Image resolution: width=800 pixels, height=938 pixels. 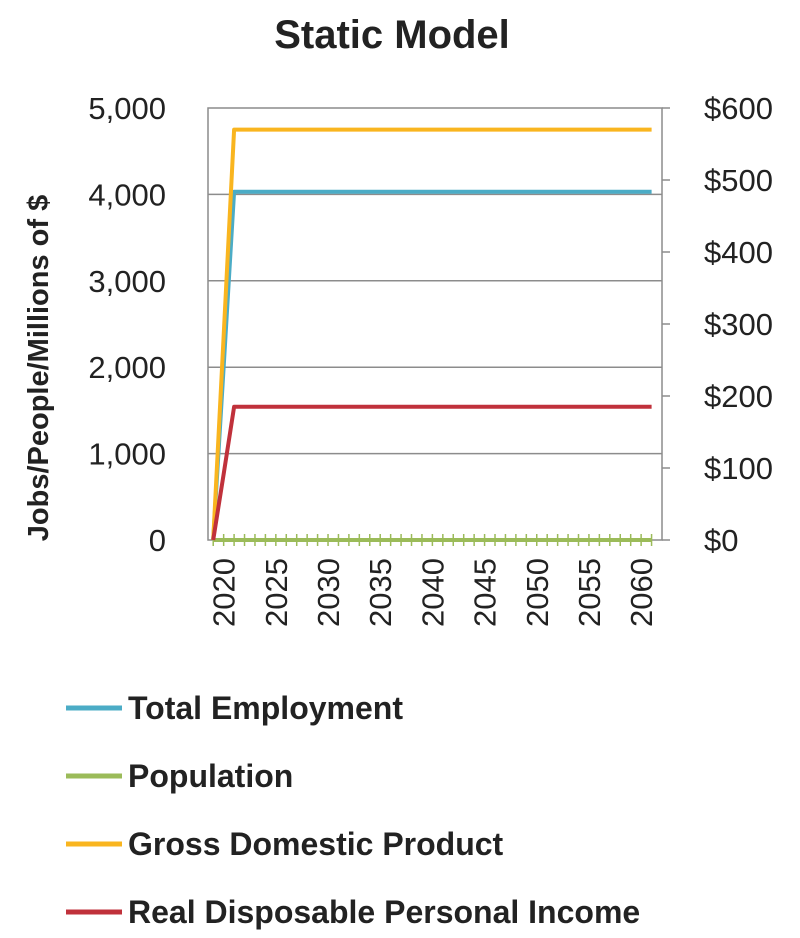 What do you see at coordinates (738, 108) in the screenshot?
I see `y2-tick-label: $600` at bounding box center [738, 108].